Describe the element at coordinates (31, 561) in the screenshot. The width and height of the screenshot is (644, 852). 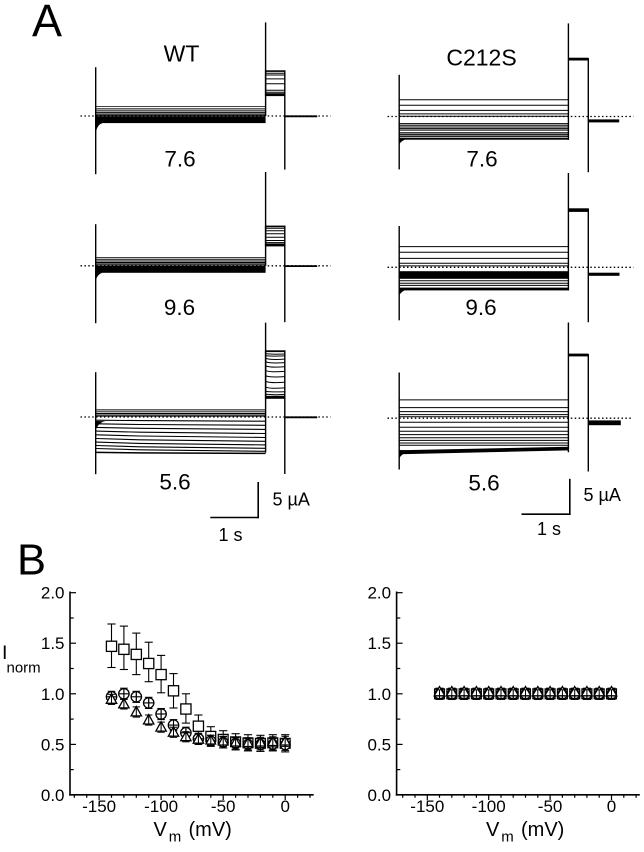
I see `svg-text: B` at that location.